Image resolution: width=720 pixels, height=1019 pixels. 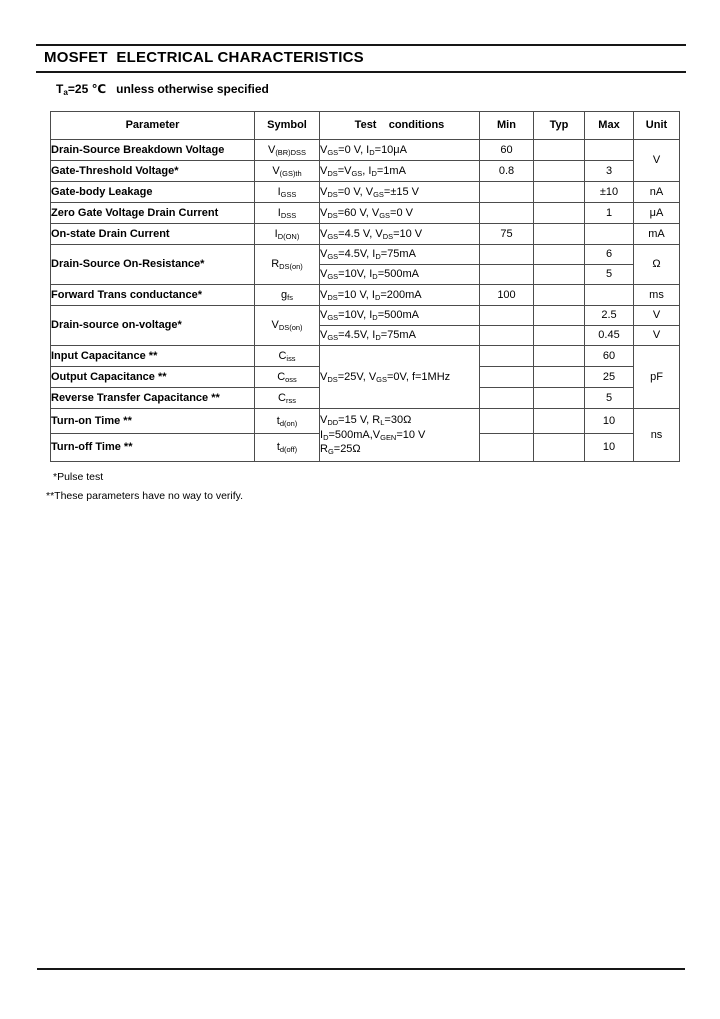 I want to click on cell-test-conditions: VGS=0 V, ID=10μA, so click(x=399, y=150).